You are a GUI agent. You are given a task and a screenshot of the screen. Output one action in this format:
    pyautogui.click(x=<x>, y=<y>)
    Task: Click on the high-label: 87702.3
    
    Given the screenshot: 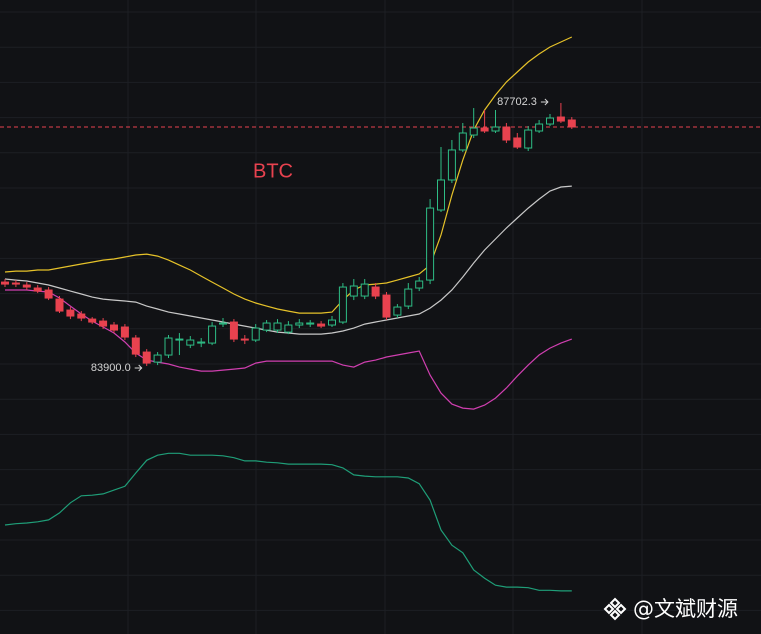 What is the action you would take?
    pyautogui.click(x=517, y=102)
    